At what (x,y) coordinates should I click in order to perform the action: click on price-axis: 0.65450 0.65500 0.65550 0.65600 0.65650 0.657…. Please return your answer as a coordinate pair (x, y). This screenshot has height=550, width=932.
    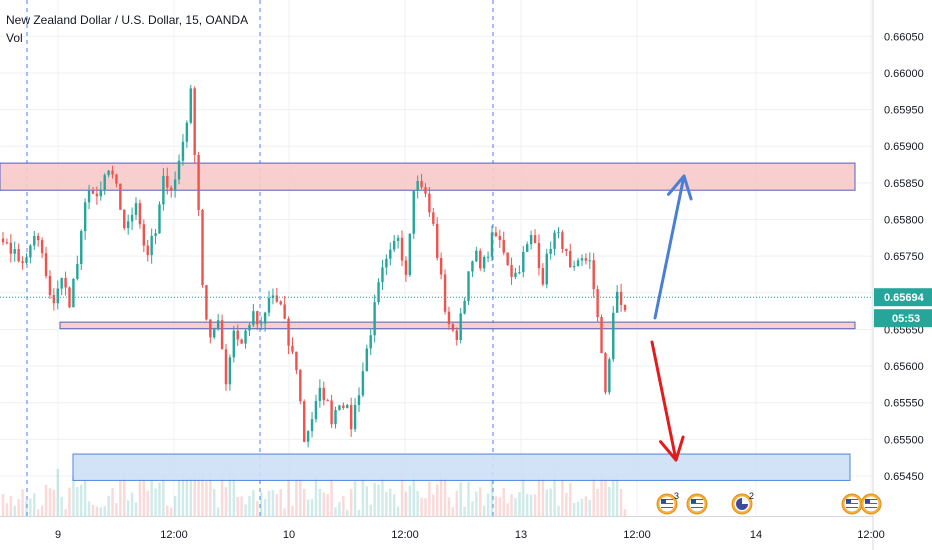
    Looking at the image, I should click on (902, 275).